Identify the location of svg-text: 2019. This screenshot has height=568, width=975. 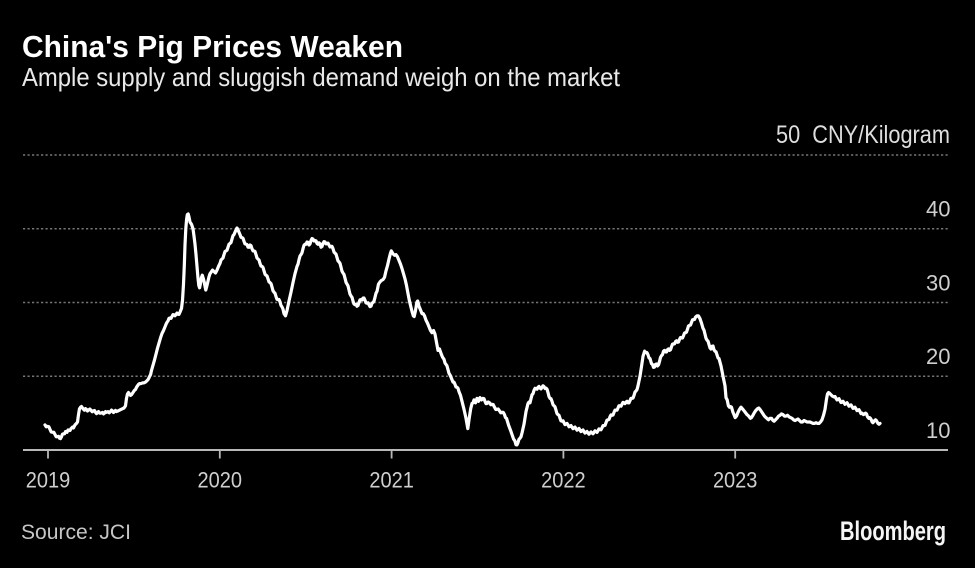
(48, 480).